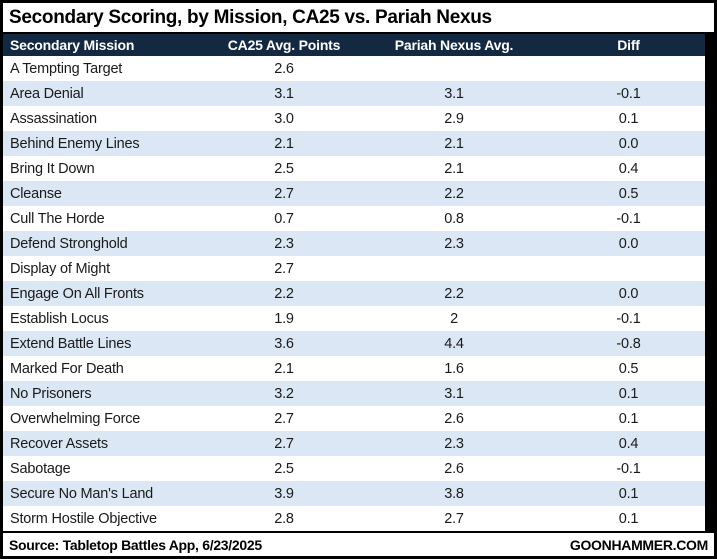 This screenshot has width=717, height=559. I want to click on table-row: Bring It Down 2.5 2.1 0.4, so click(354, 168).